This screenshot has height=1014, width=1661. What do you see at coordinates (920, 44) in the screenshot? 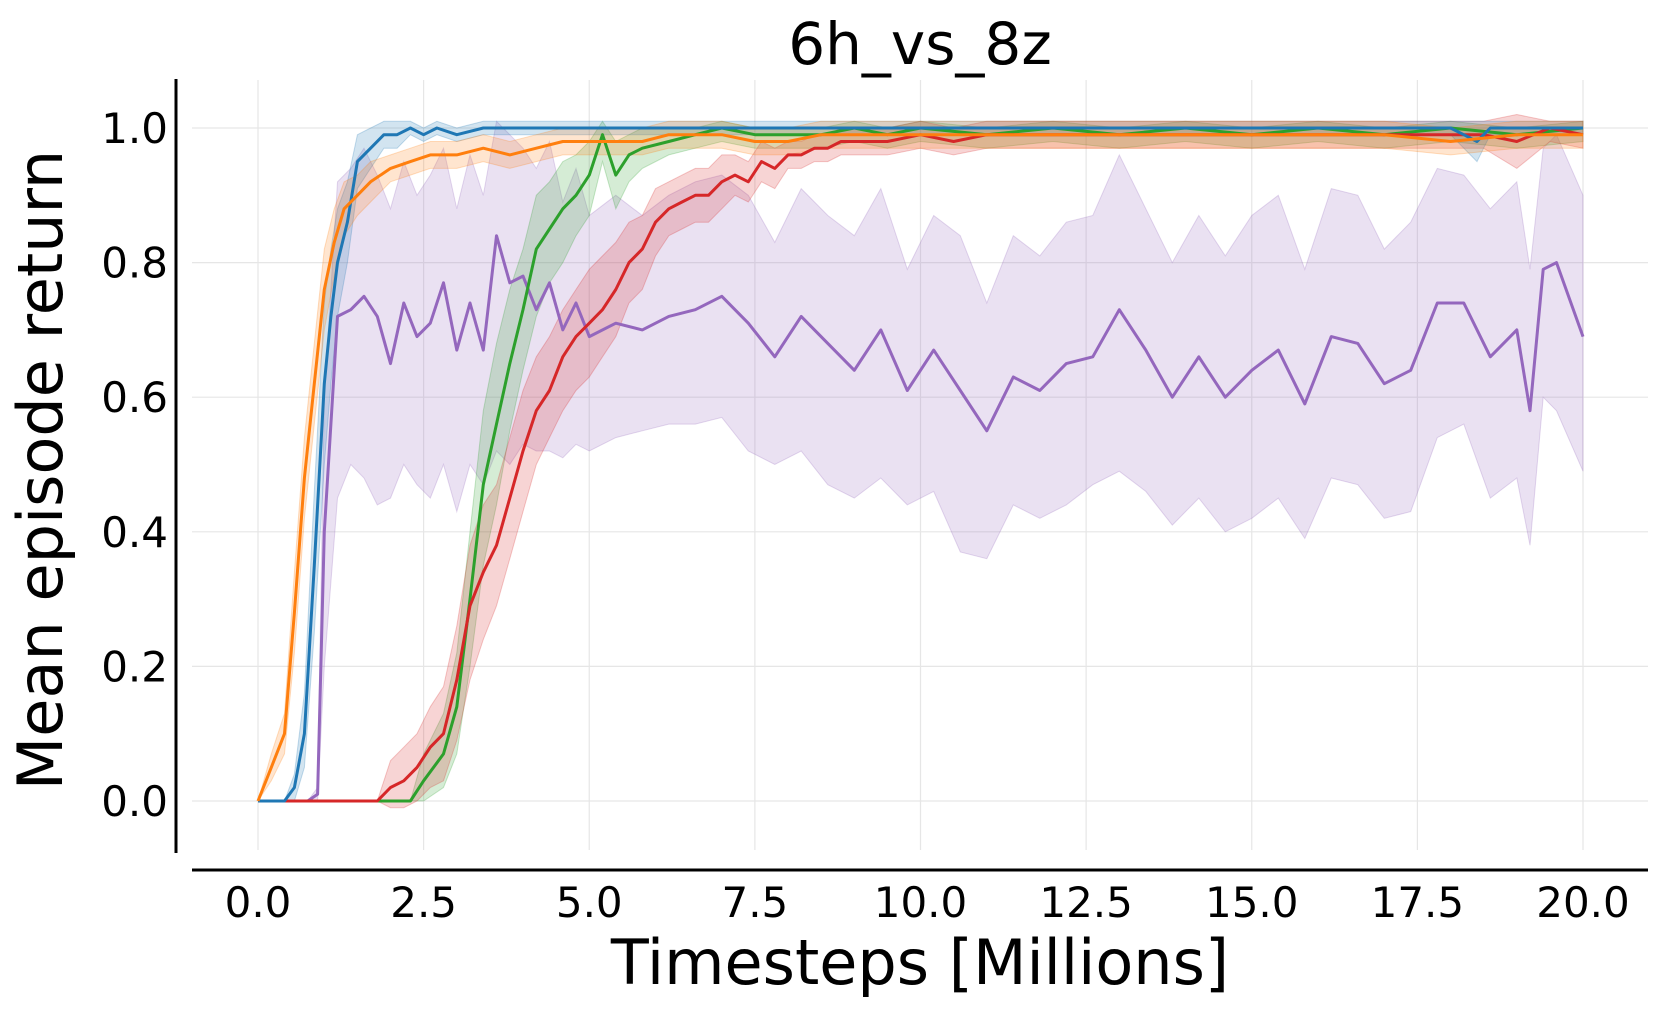
I see `chart-title: 6h_vs_8z` at bounding box center [920, 44].